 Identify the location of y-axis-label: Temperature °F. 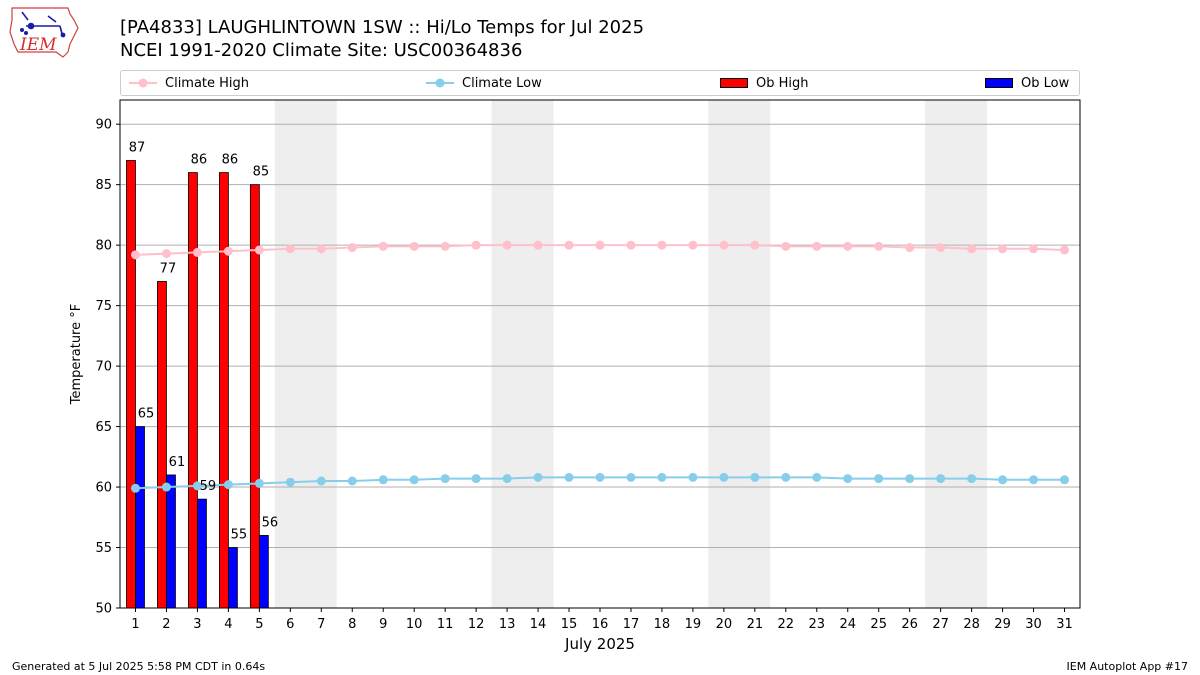
(76, 354).